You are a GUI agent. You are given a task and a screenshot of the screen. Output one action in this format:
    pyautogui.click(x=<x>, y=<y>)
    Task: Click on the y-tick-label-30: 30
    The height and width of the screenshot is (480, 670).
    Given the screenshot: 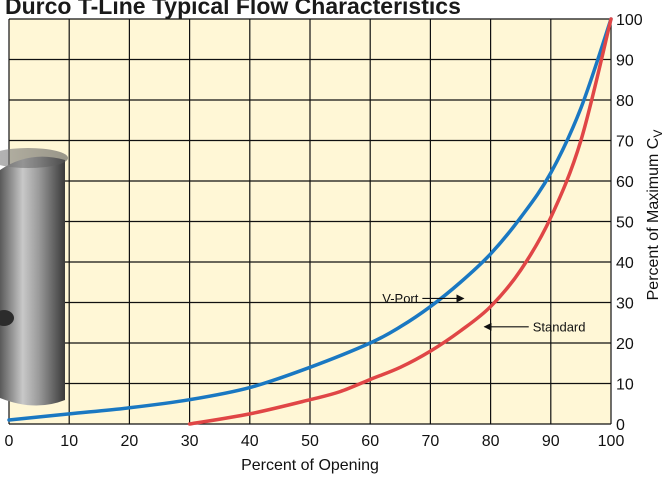 What is the action you would take?
    pyautogui.click(x=625, y=304)
    